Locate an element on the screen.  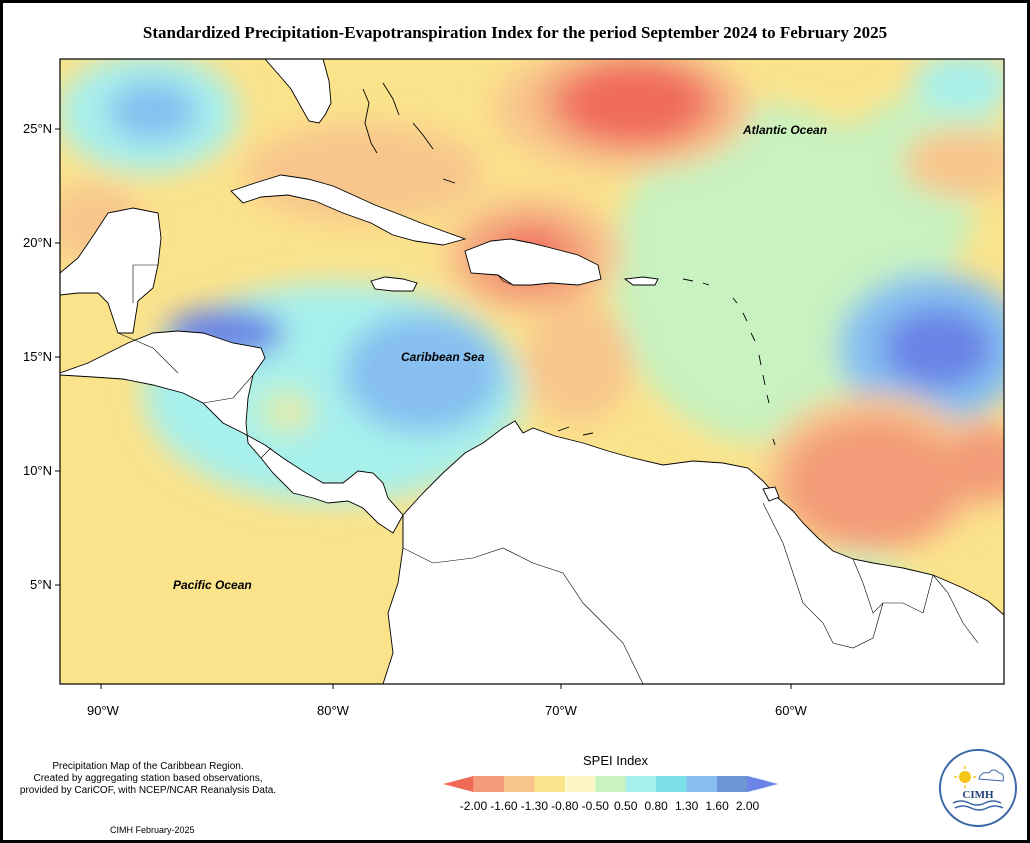
land-abc-islands is located at coordinates (575, 431).